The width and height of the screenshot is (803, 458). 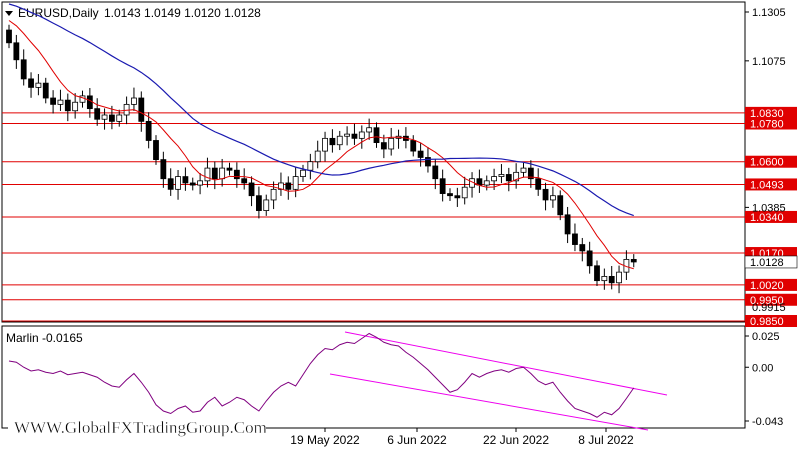 What do you see at coordinates (767, 286) in the screenshot?
I see `level-badge-label: 1.0020` at bounding box center [767, 286].